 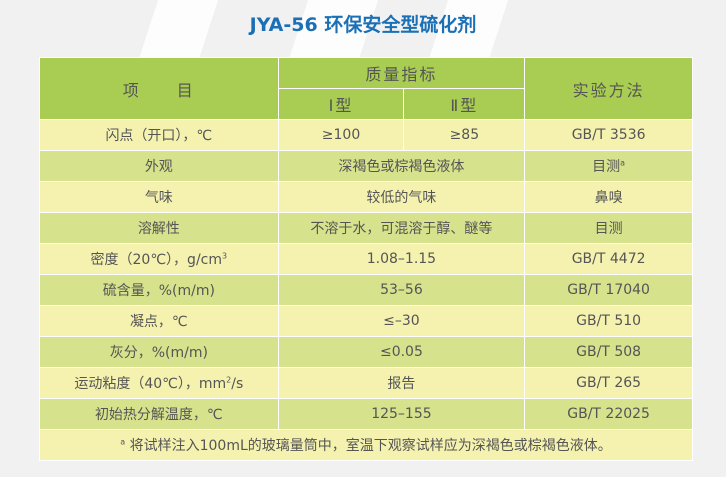 I want to click on header-method: 实验方法, so click(x=608, y=88).